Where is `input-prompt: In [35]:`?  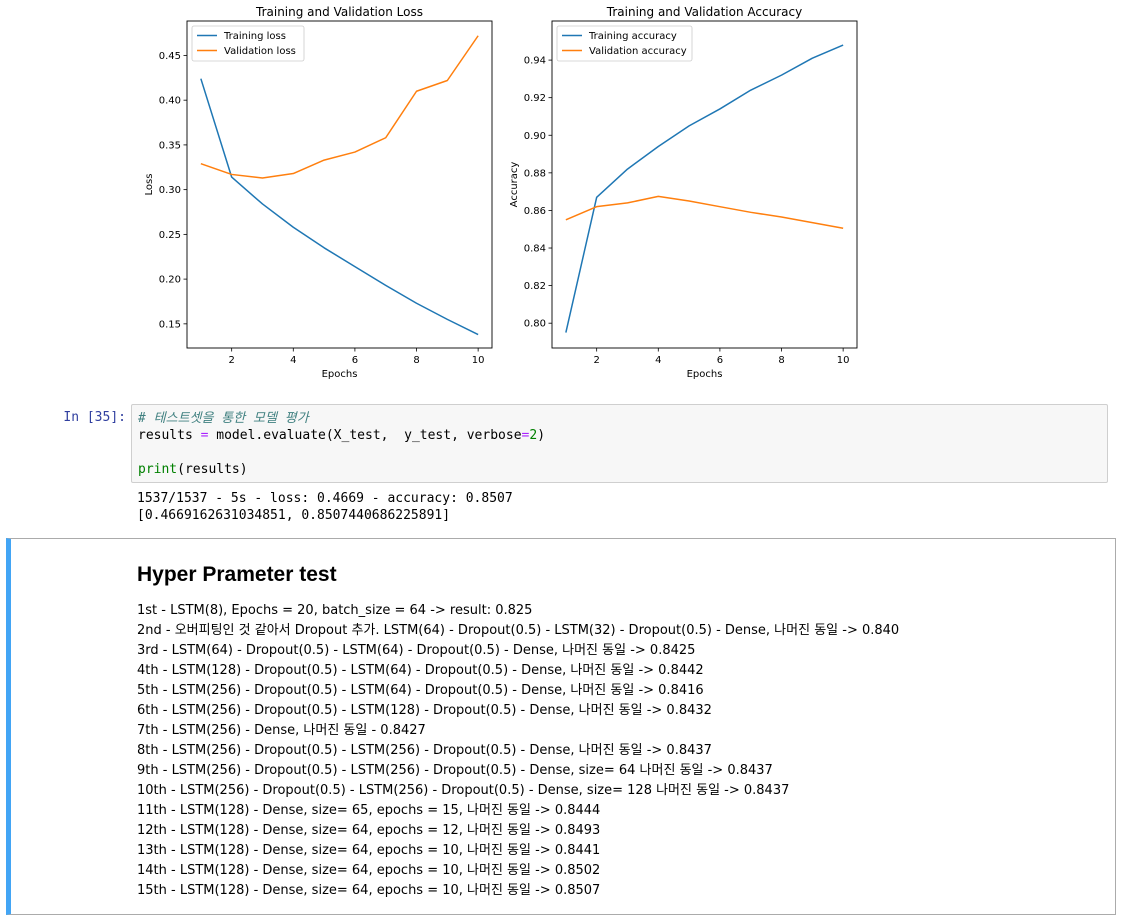 input-prompt: In [35]: is located at coordinates (94, 417).